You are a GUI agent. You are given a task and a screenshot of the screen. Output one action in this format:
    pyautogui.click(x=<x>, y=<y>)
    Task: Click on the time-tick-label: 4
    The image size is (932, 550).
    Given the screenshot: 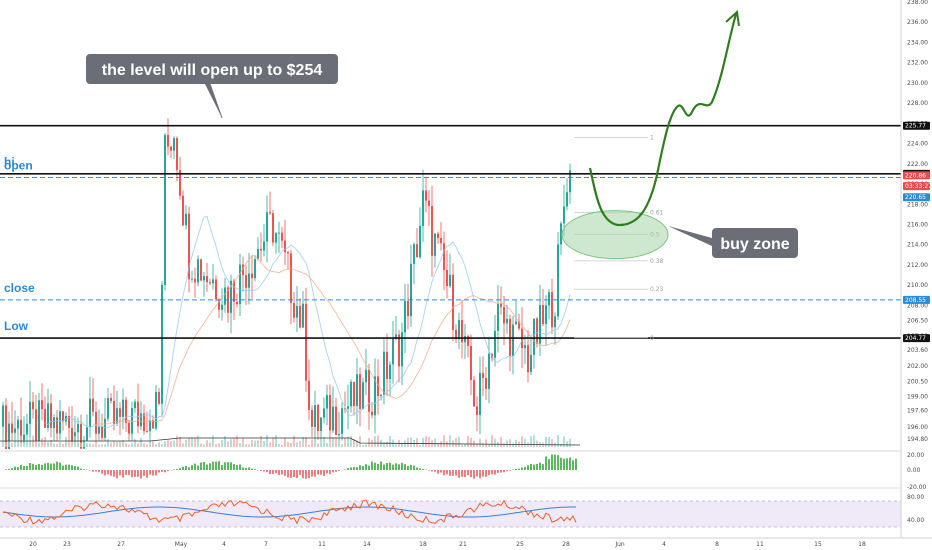 What is the action you would take?
    pyautogui.click(x=664, y=544)
    